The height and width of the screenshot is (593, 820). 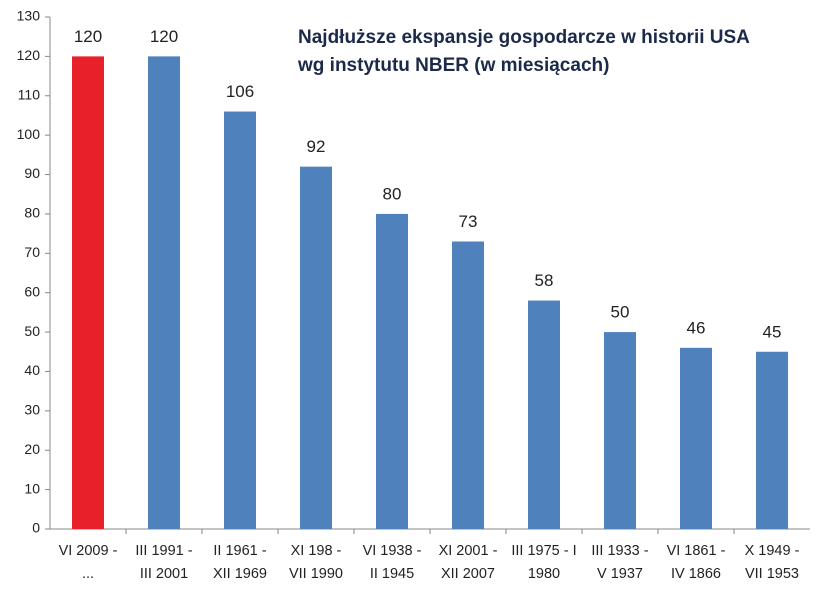 I want to click on y-tick-label: 120, so click(x=29, y=55).